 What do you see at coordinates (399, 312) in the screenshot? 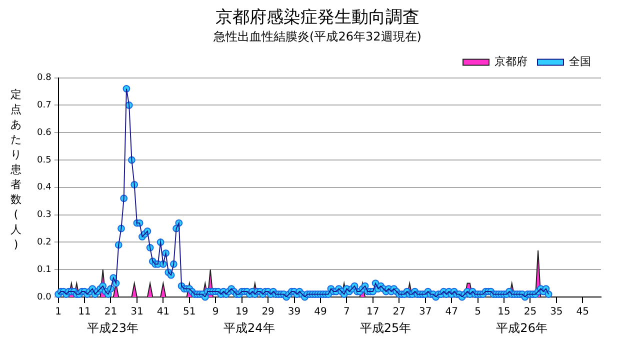
I see `x-tick-label: 27` at bounding box center [399, 312].